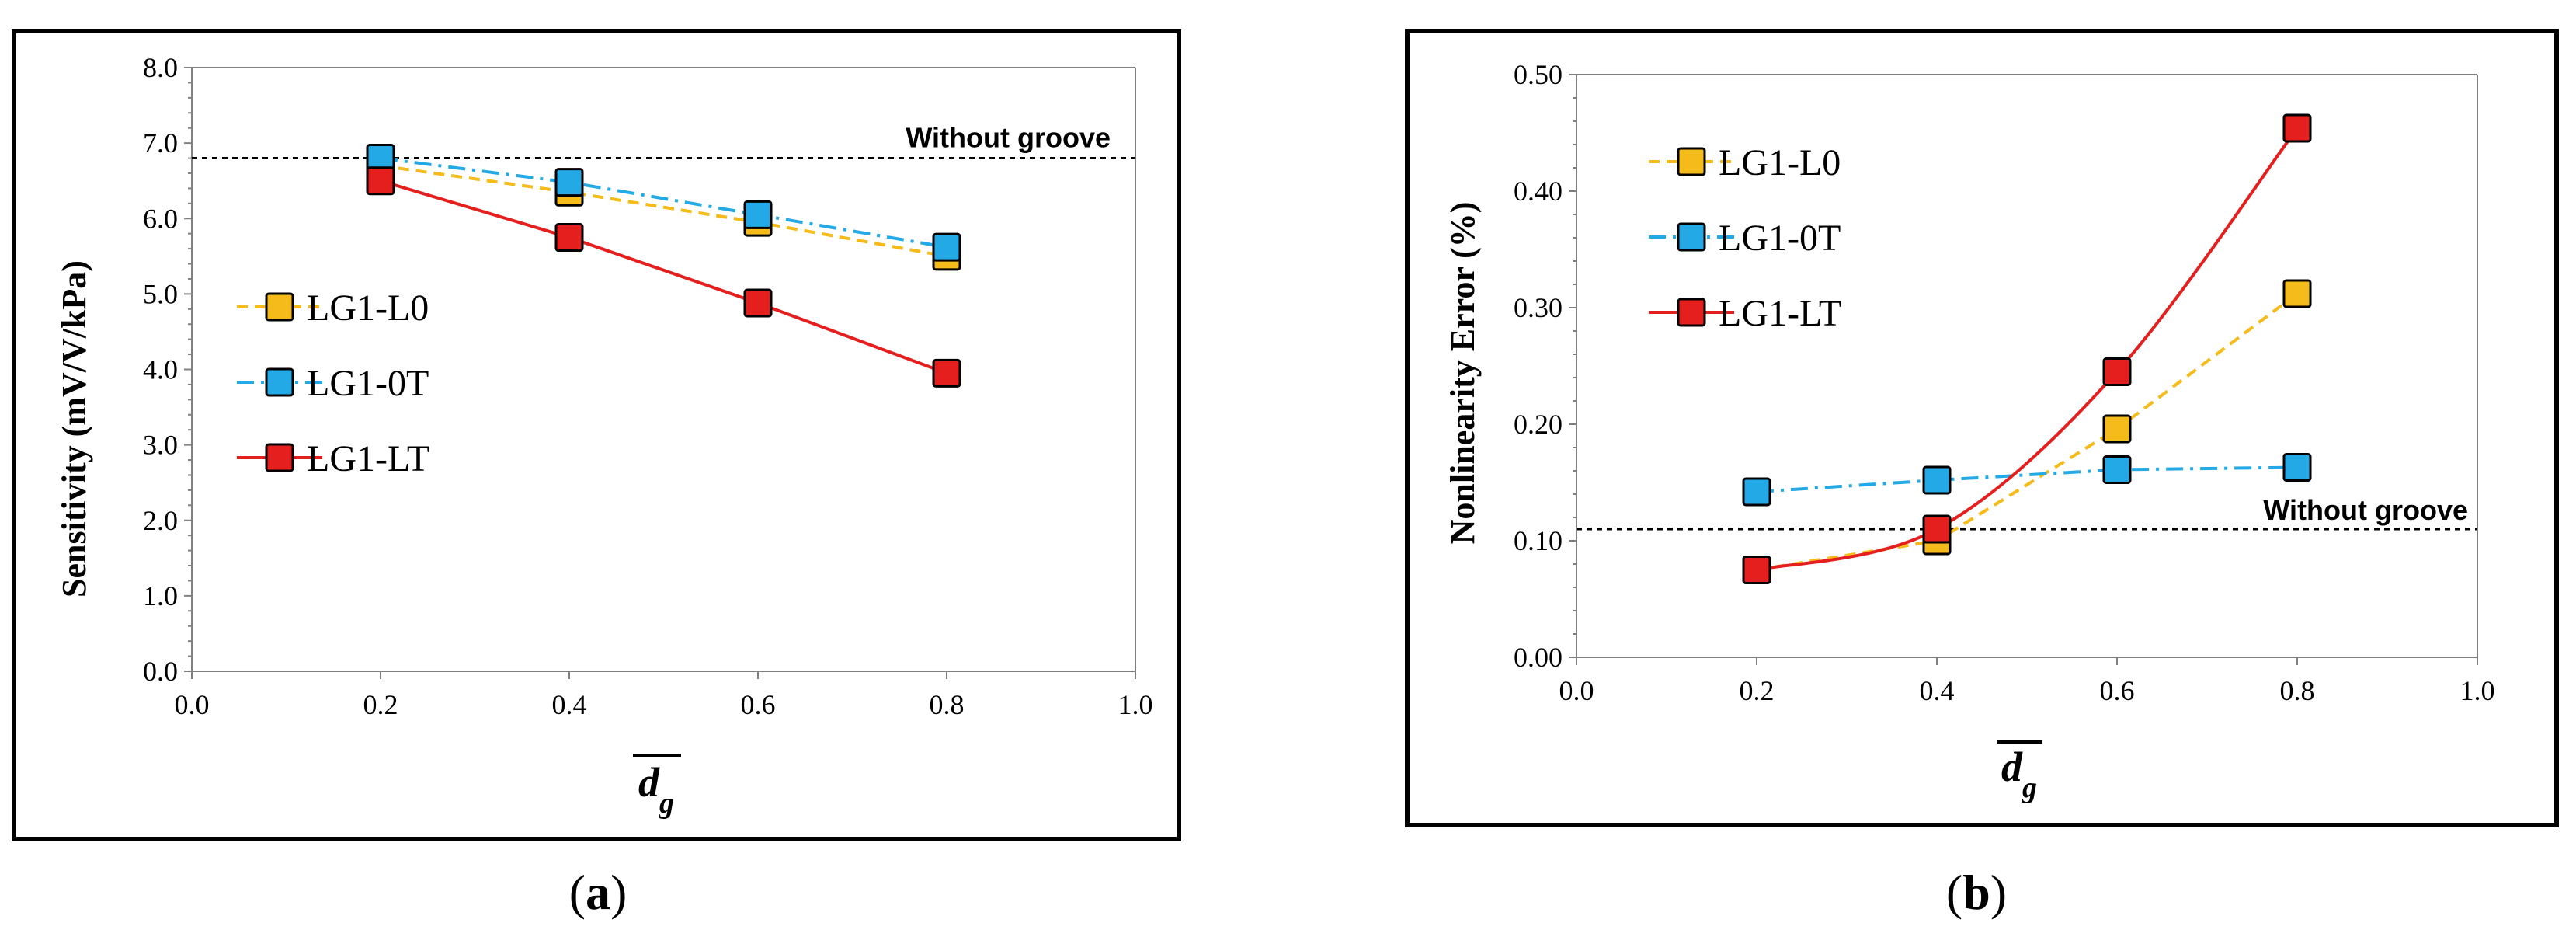 This screenshot has height=937, width=2576. Describe the element at coordinates (160, 520) in the screenshot. I see `chart-a-y-tick-label: 2.0` at that location.